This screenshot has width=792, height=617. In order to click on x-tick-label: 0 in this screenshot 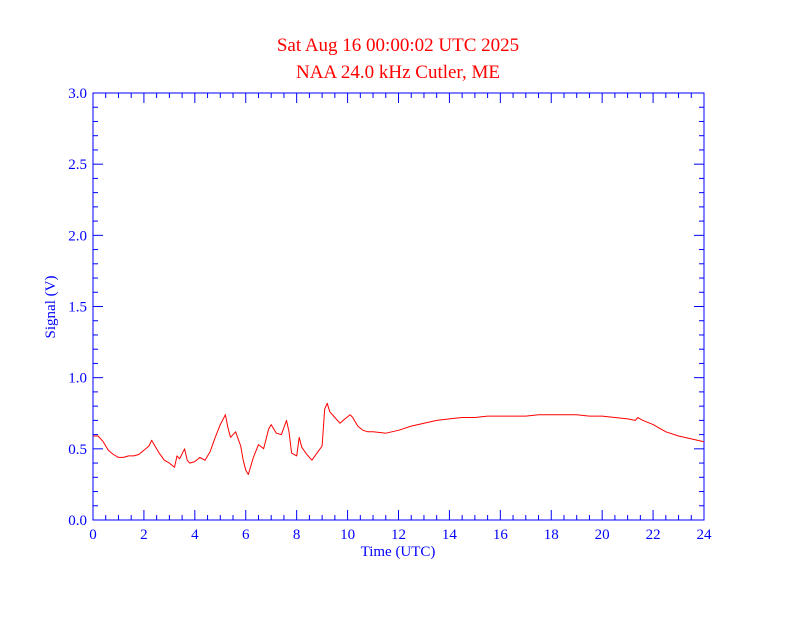, I will do `click(93, 535)`.